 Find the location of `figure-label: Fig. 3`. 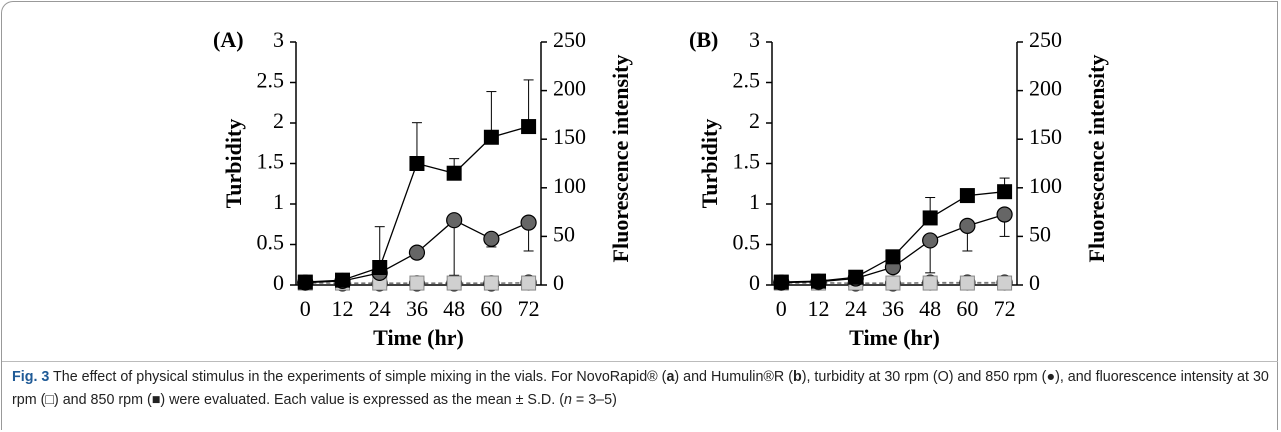

figure-label: Fig. 3 is located at coordinates (31, 377).